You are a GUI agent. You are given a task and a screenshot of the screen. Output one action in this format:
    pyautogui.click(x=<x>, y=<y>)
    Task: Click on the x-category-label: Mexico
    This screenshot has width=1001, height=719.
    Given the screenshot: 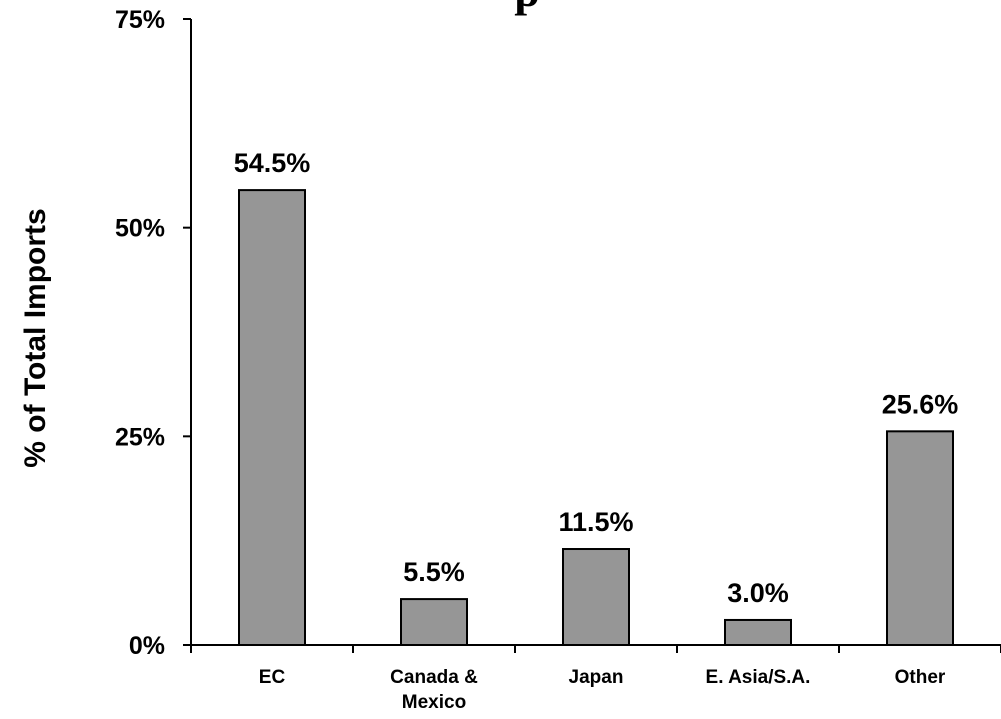 What is the action you would take?
    pyautogui.click(x=434, y=702)
    